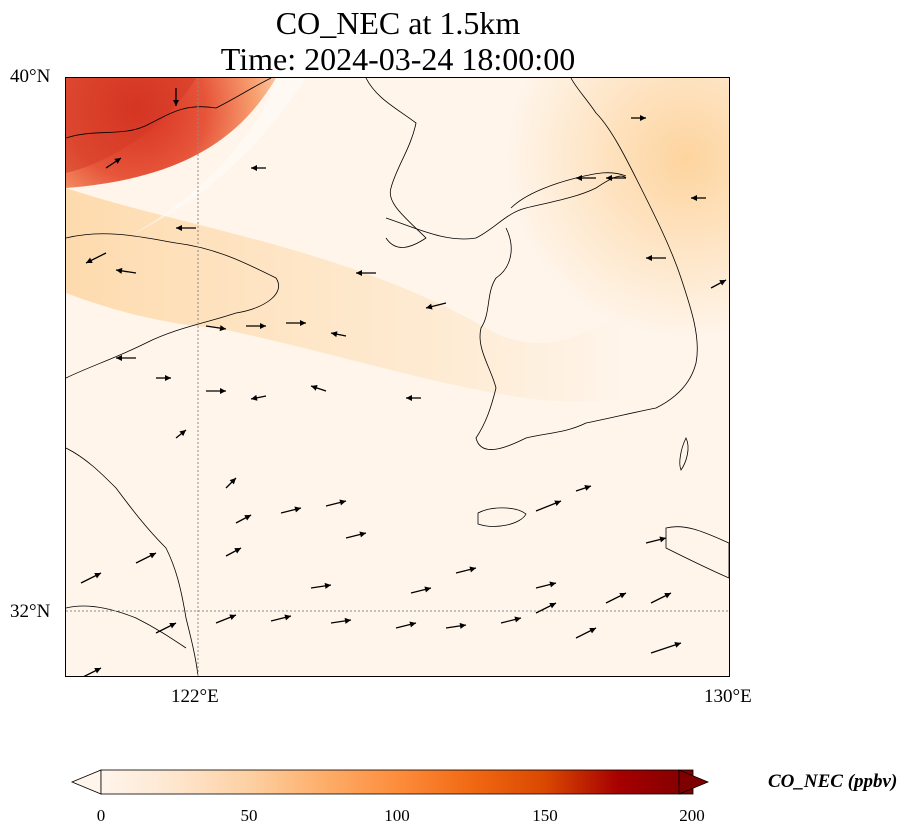 The image size is (920, 836). What do you see at coordinates (398, 59) in the screenshot?
I see `map-title-time: Time: 2024-03-24 18:00:00` at bounding box center [398, 59].